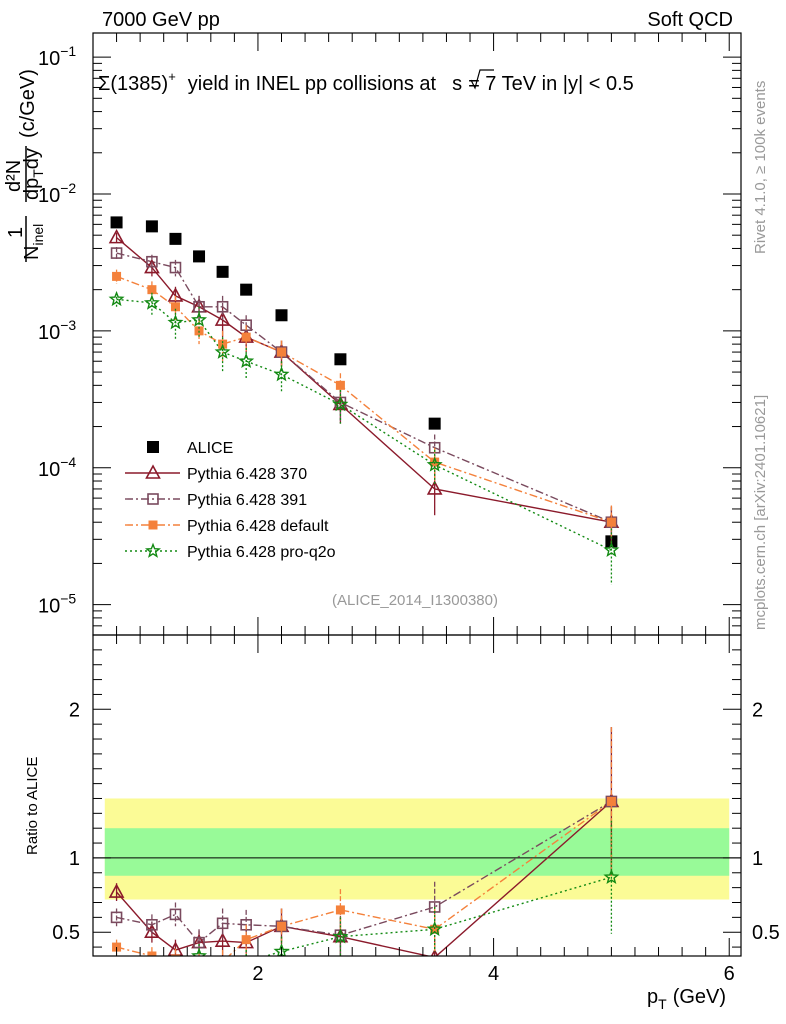 The height and width of the screenshot is (1024, 786). I want to click on ratio-line-p370, so click(364, 878).